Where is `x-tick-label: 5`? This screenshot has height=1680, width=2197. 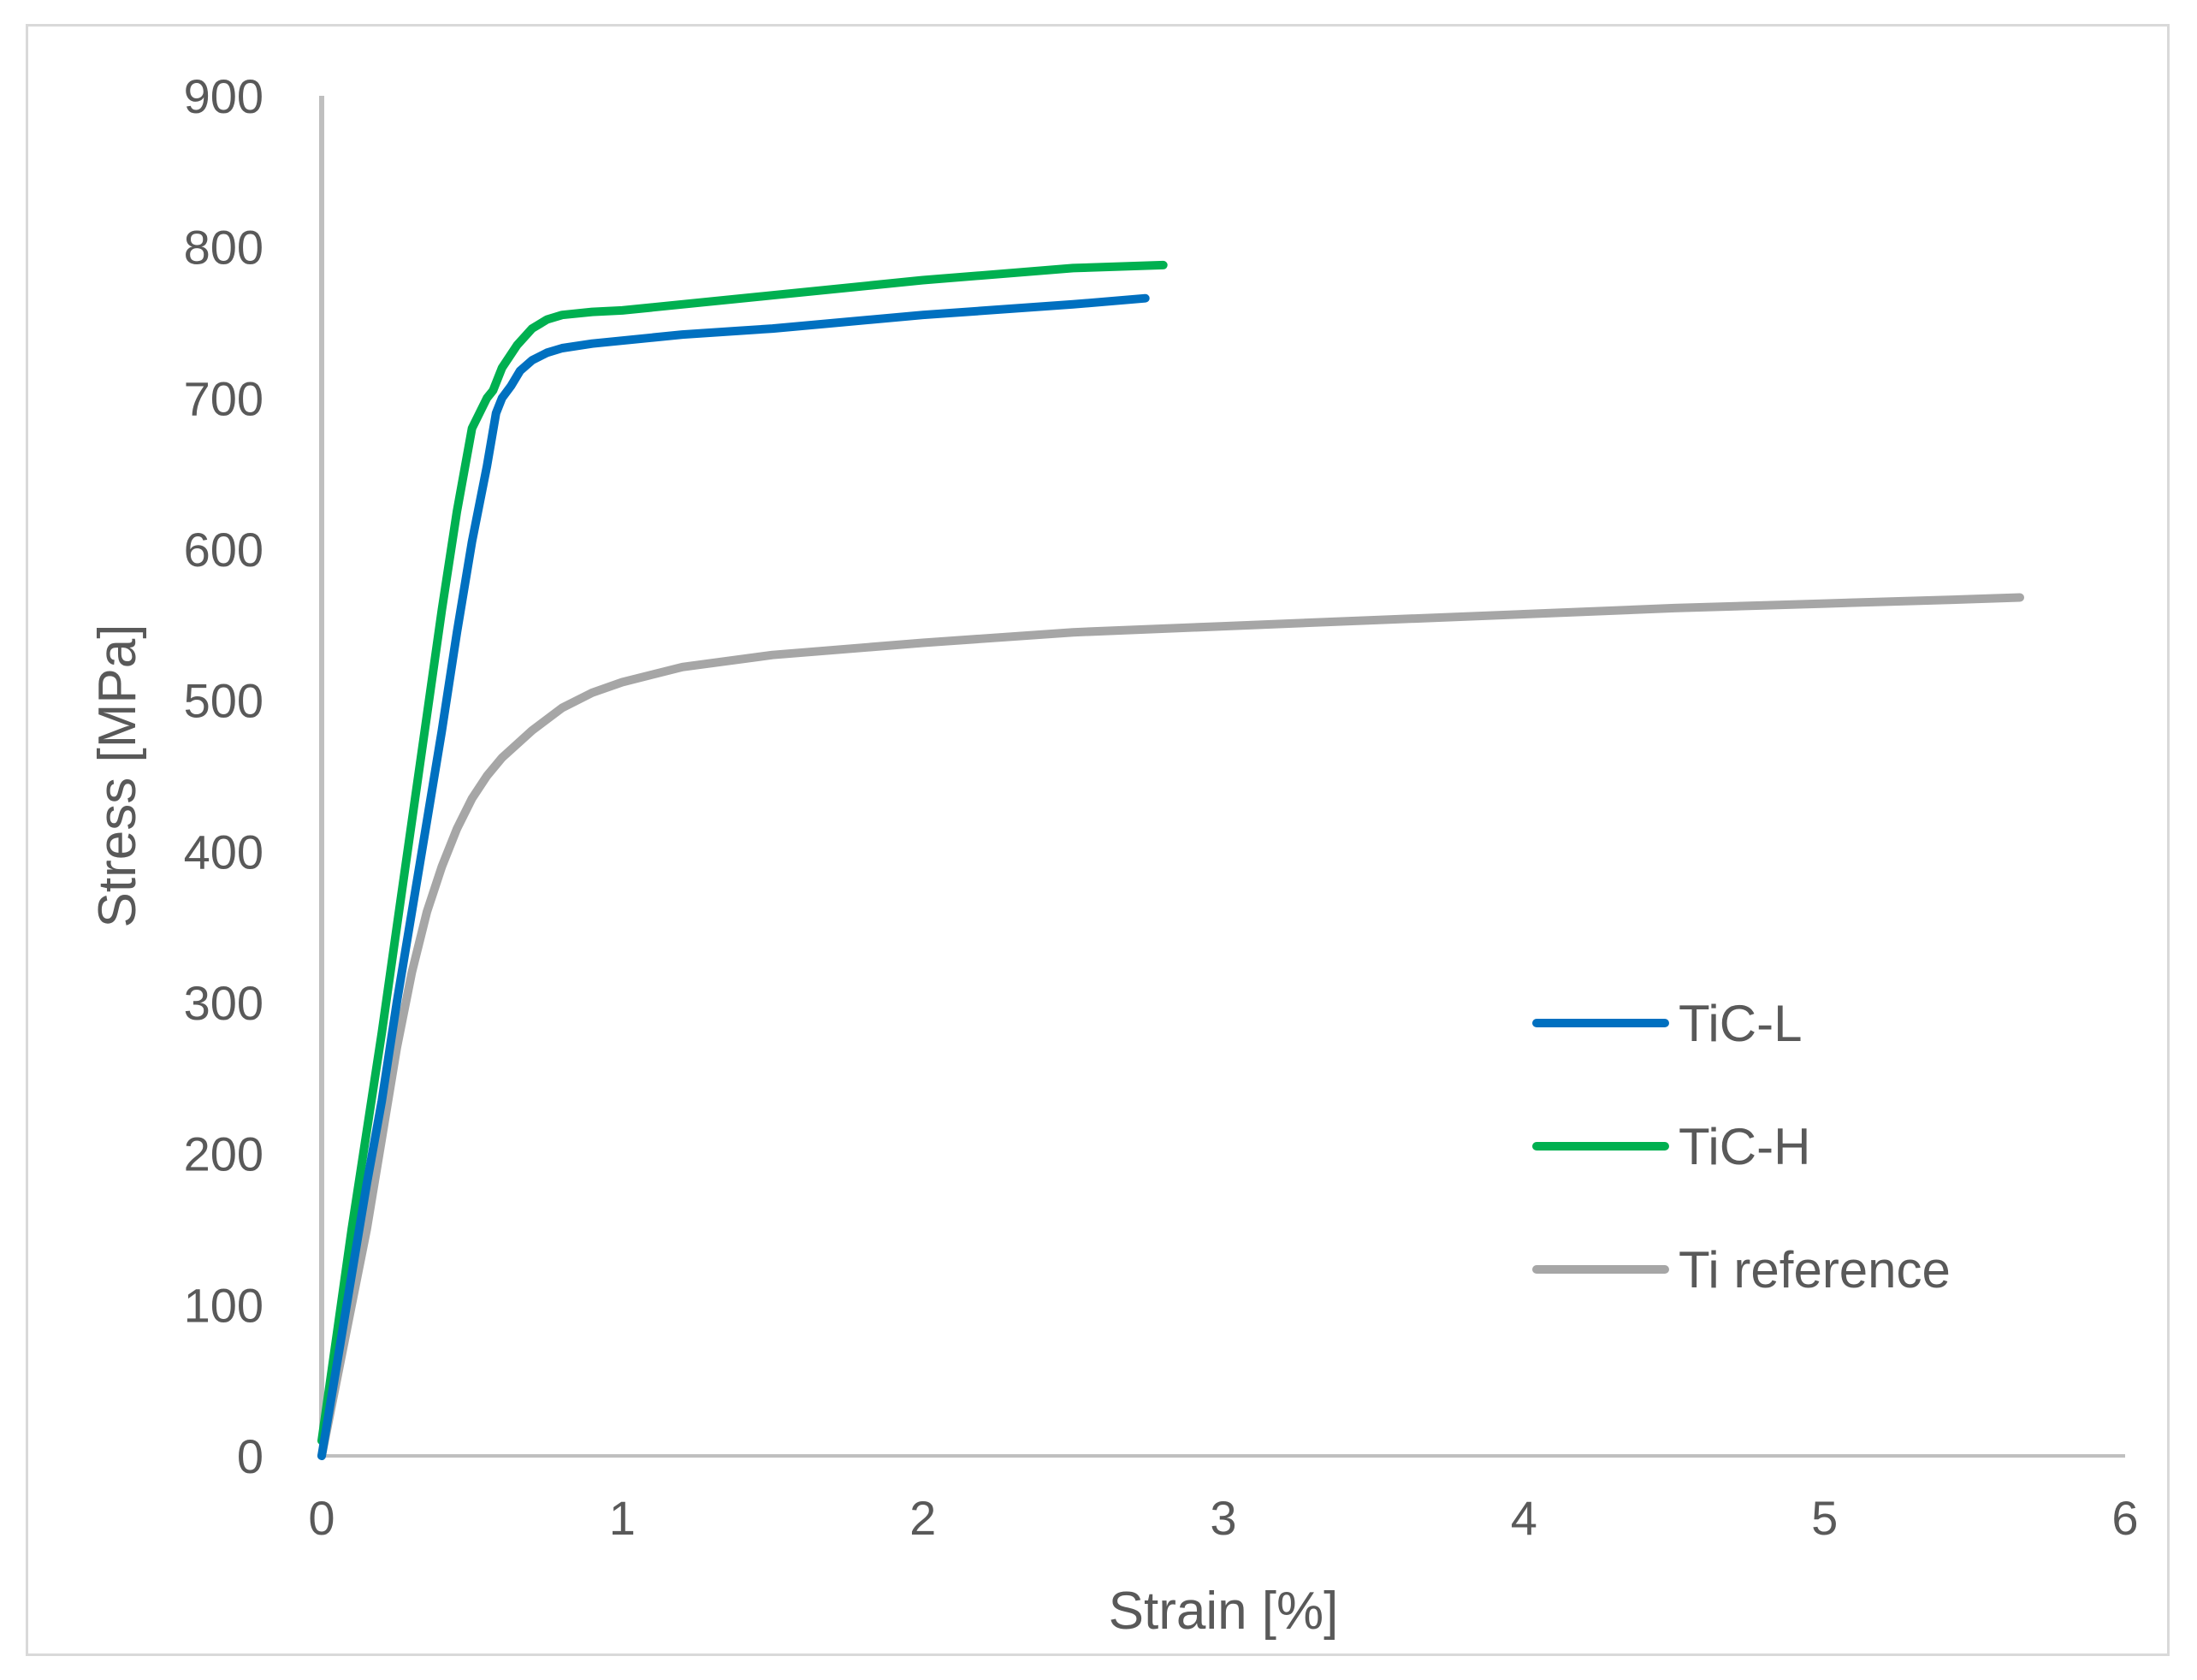 x-tick-label: 5 is located at coordinates (1825, 1518).